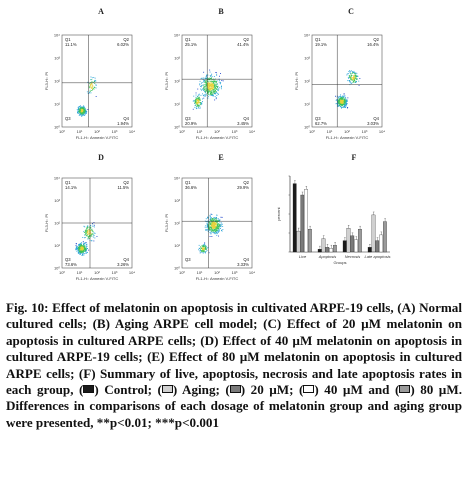  I want to click on y-tick-label: 10⁴, so click(57, 35).